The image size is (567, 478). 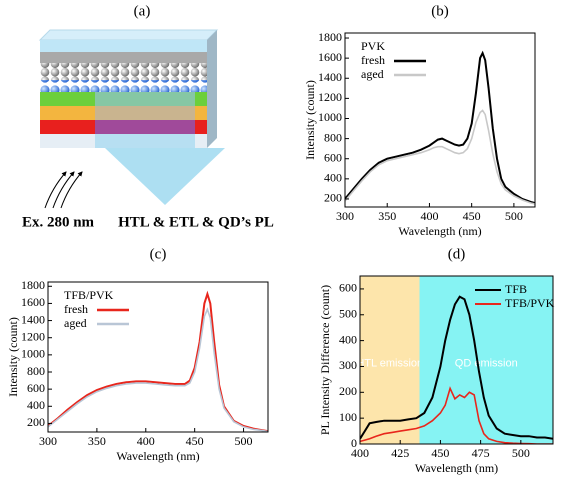 I want to click on excitation-label: Ex. 280 nm, so click(x=58, y=222).